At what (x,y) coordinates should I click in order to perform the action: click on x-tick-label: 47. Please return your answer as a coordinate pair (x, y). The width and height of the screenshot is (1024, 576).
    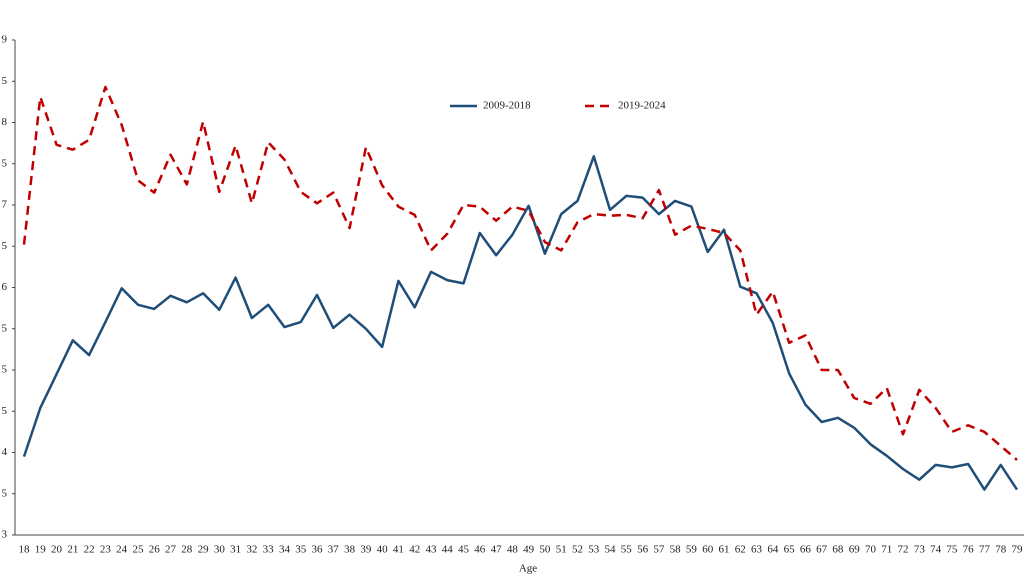
    Looking at the image, I should click on (497, 550).